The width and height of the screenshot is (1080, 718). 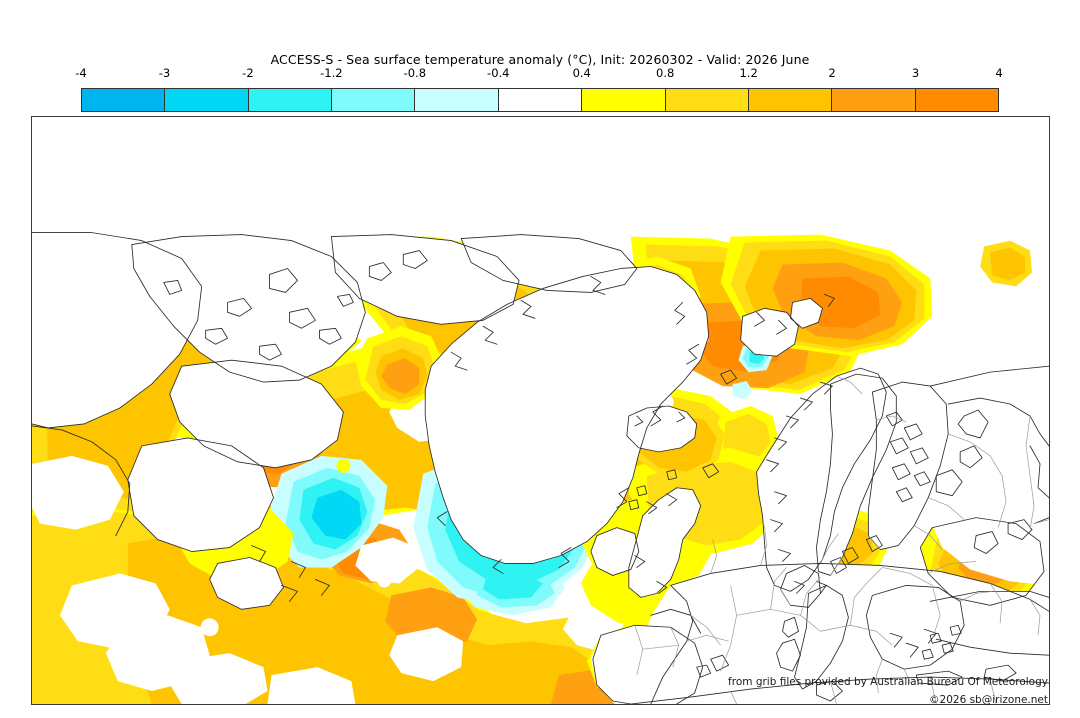 I want to click on colorbar-bands, so click(x=540, y=100).